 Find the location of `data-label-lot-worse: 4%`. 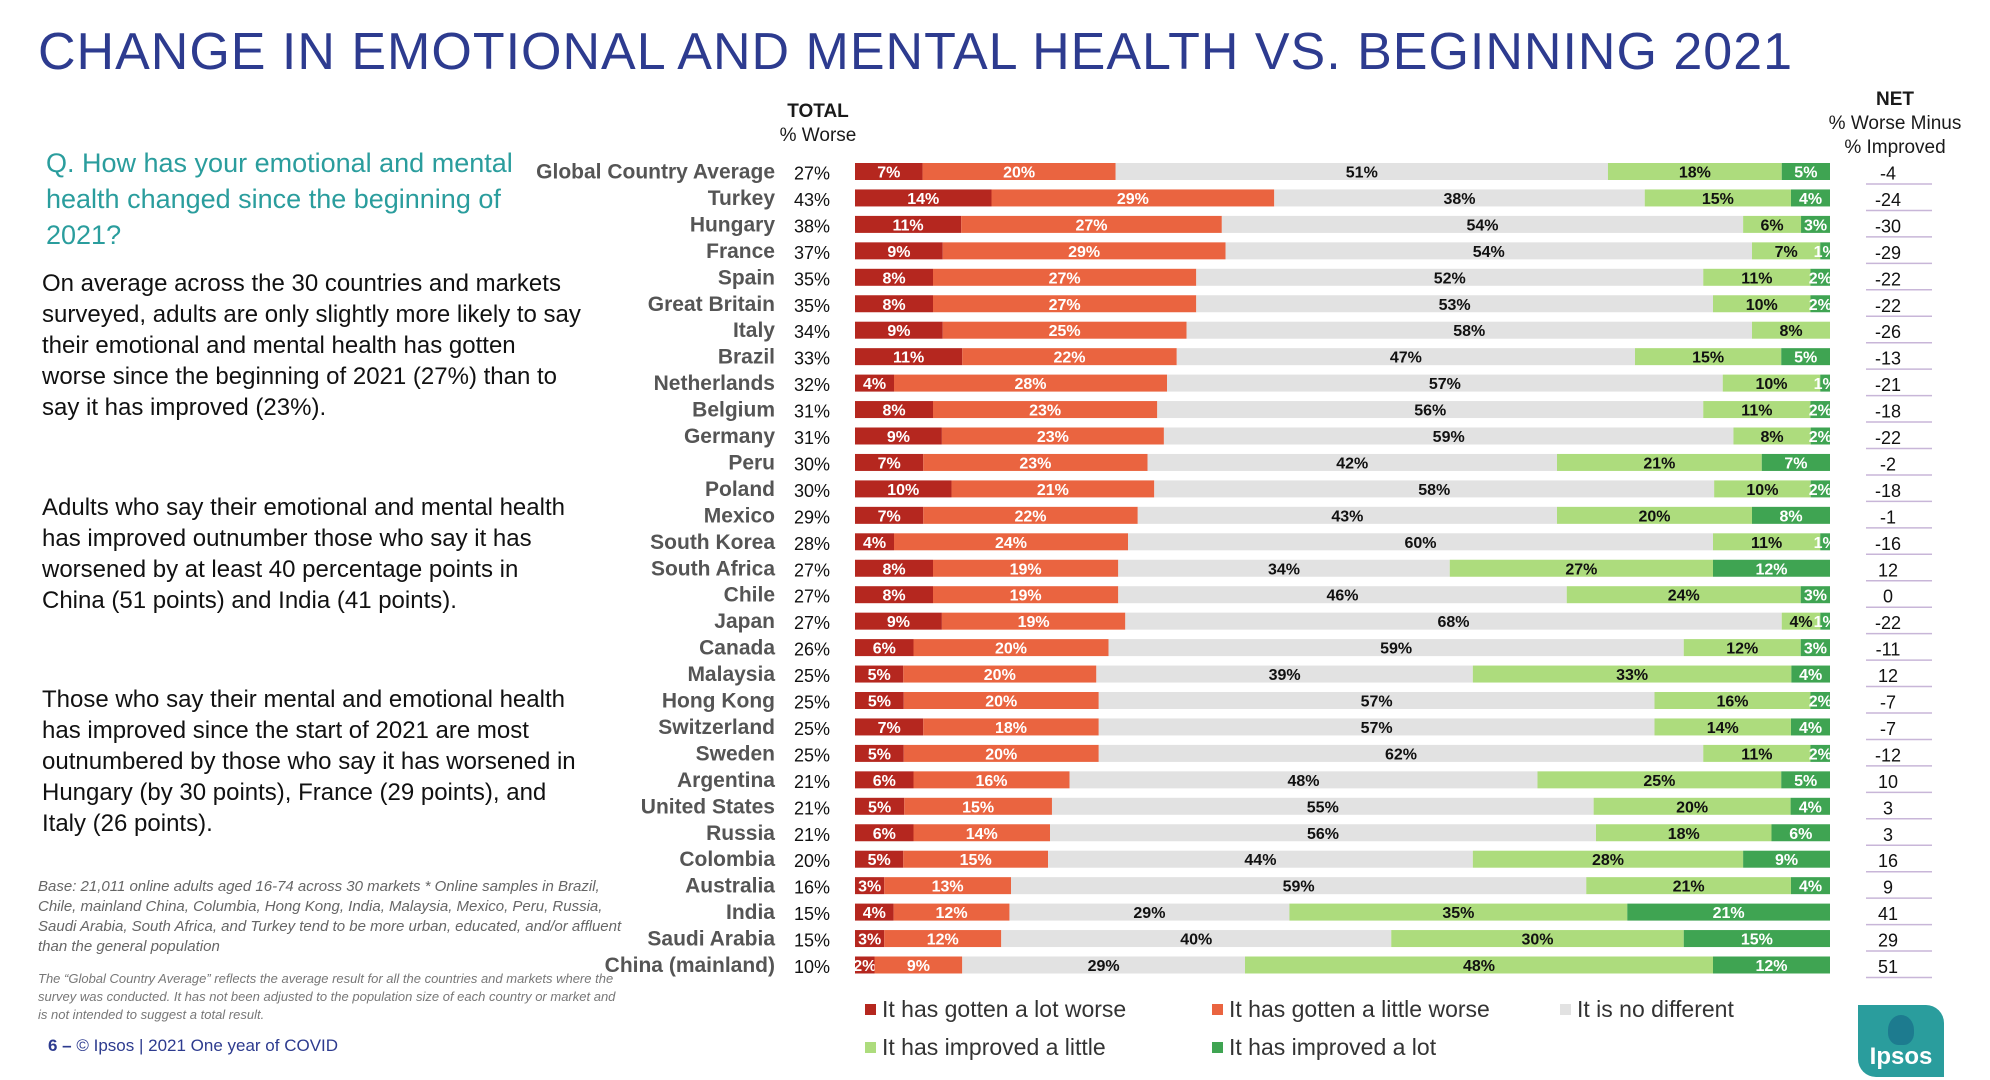

data-label-lot-worse: 4% is located at coordinates (874, 543).